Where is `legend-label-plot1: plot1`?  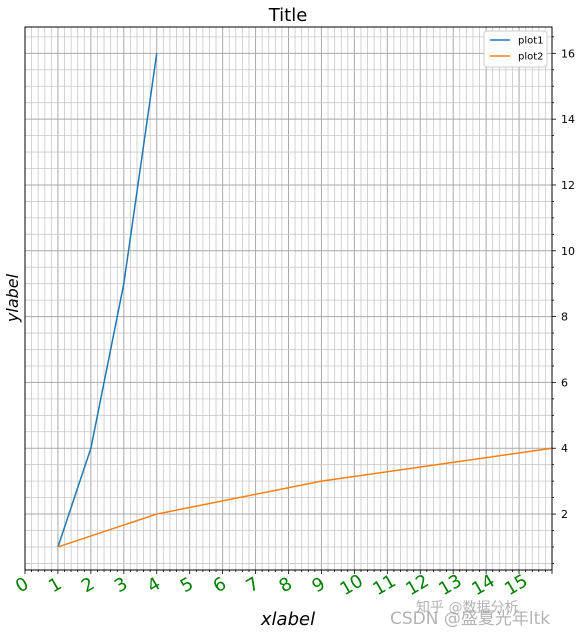 legend-label-plot1: plot1 is located at coordinates (531, 41).